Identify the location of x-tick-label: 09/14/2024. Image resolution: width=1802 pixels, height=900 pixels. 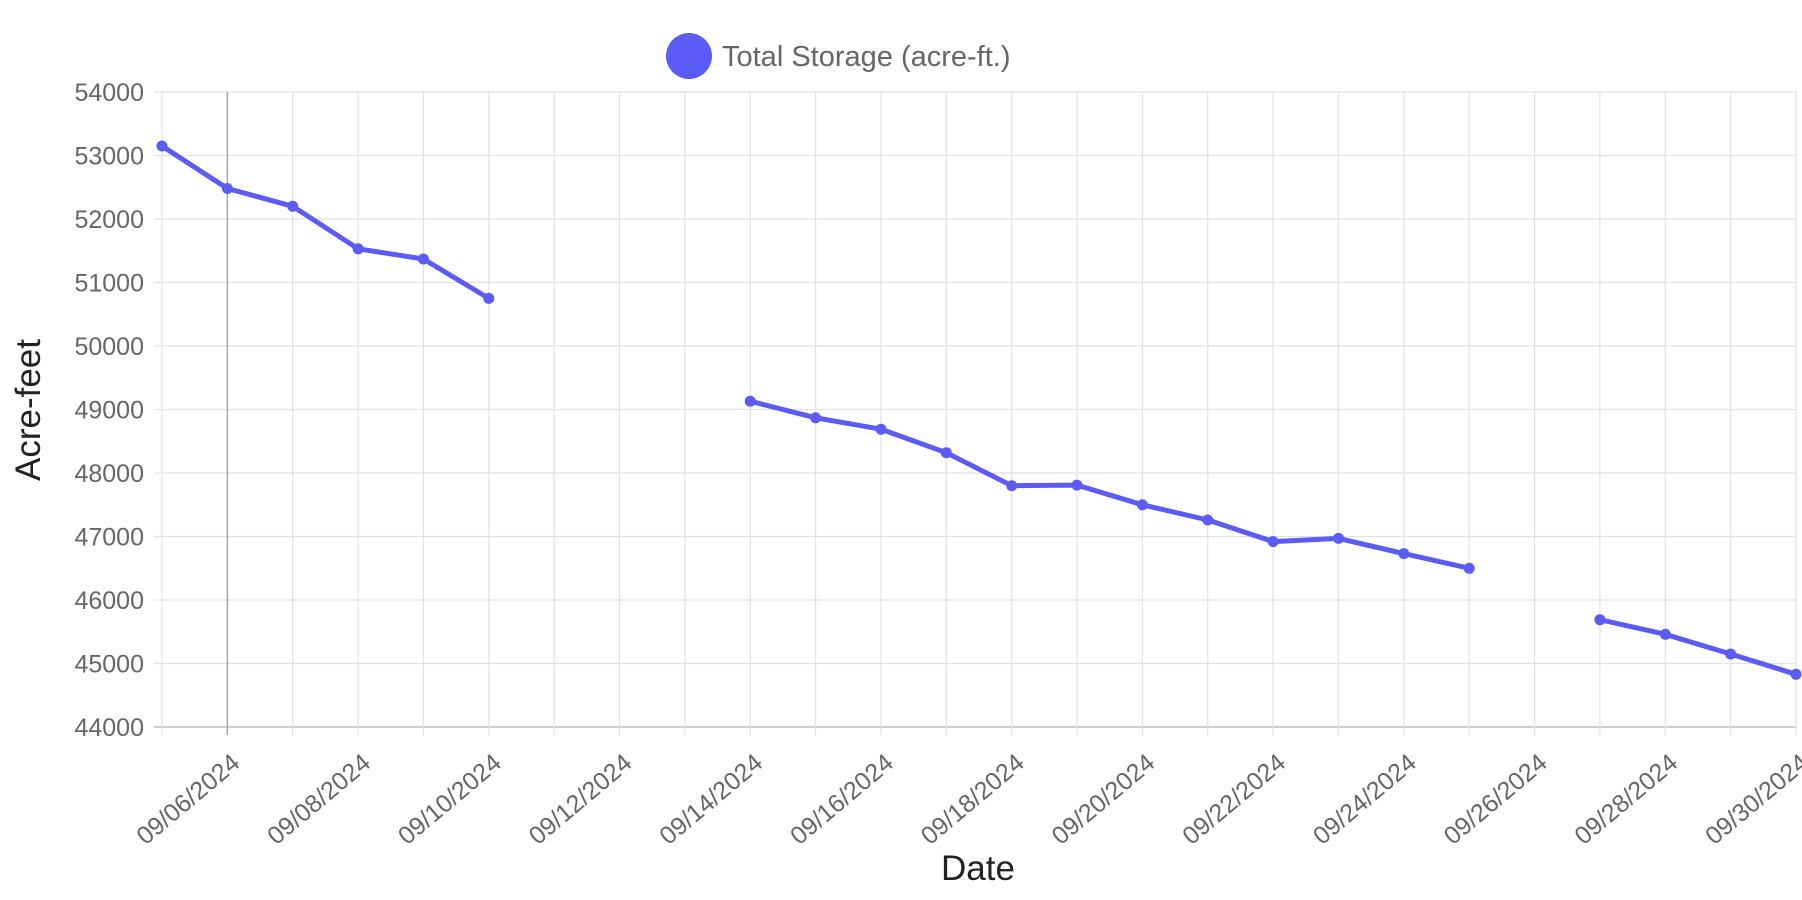
(711, 799).